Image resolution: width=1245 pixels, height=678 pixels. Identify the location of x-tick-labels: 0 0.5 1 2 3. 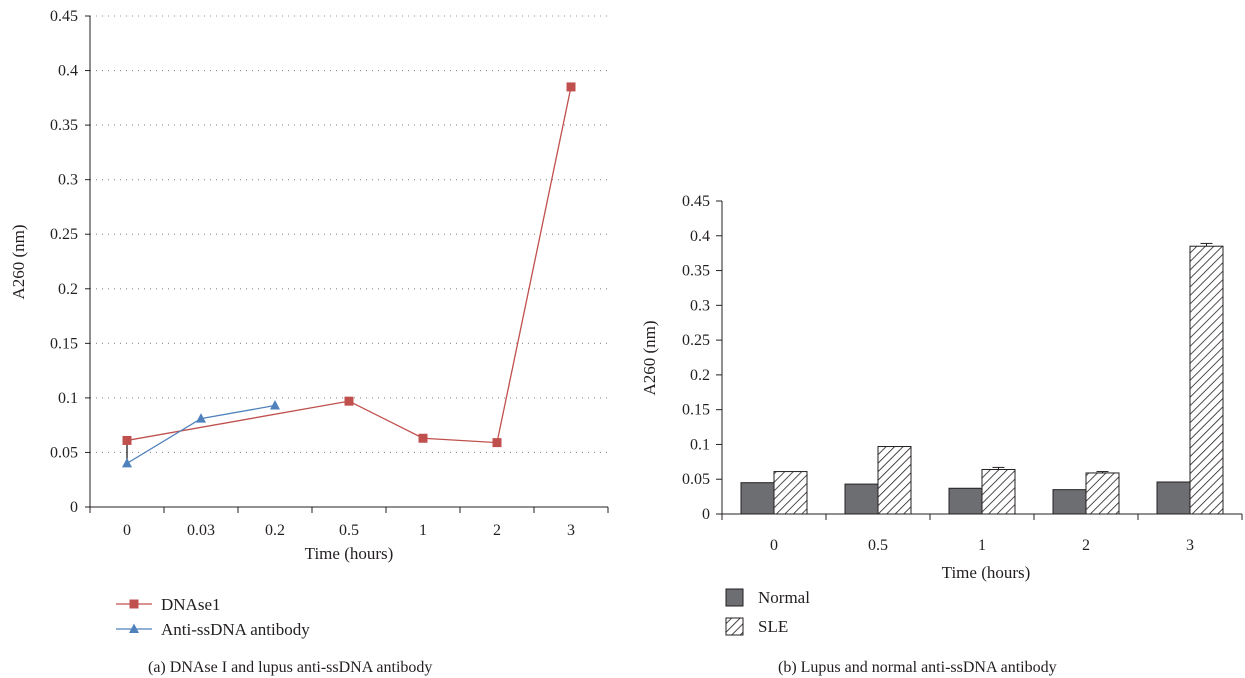
(982, 545).